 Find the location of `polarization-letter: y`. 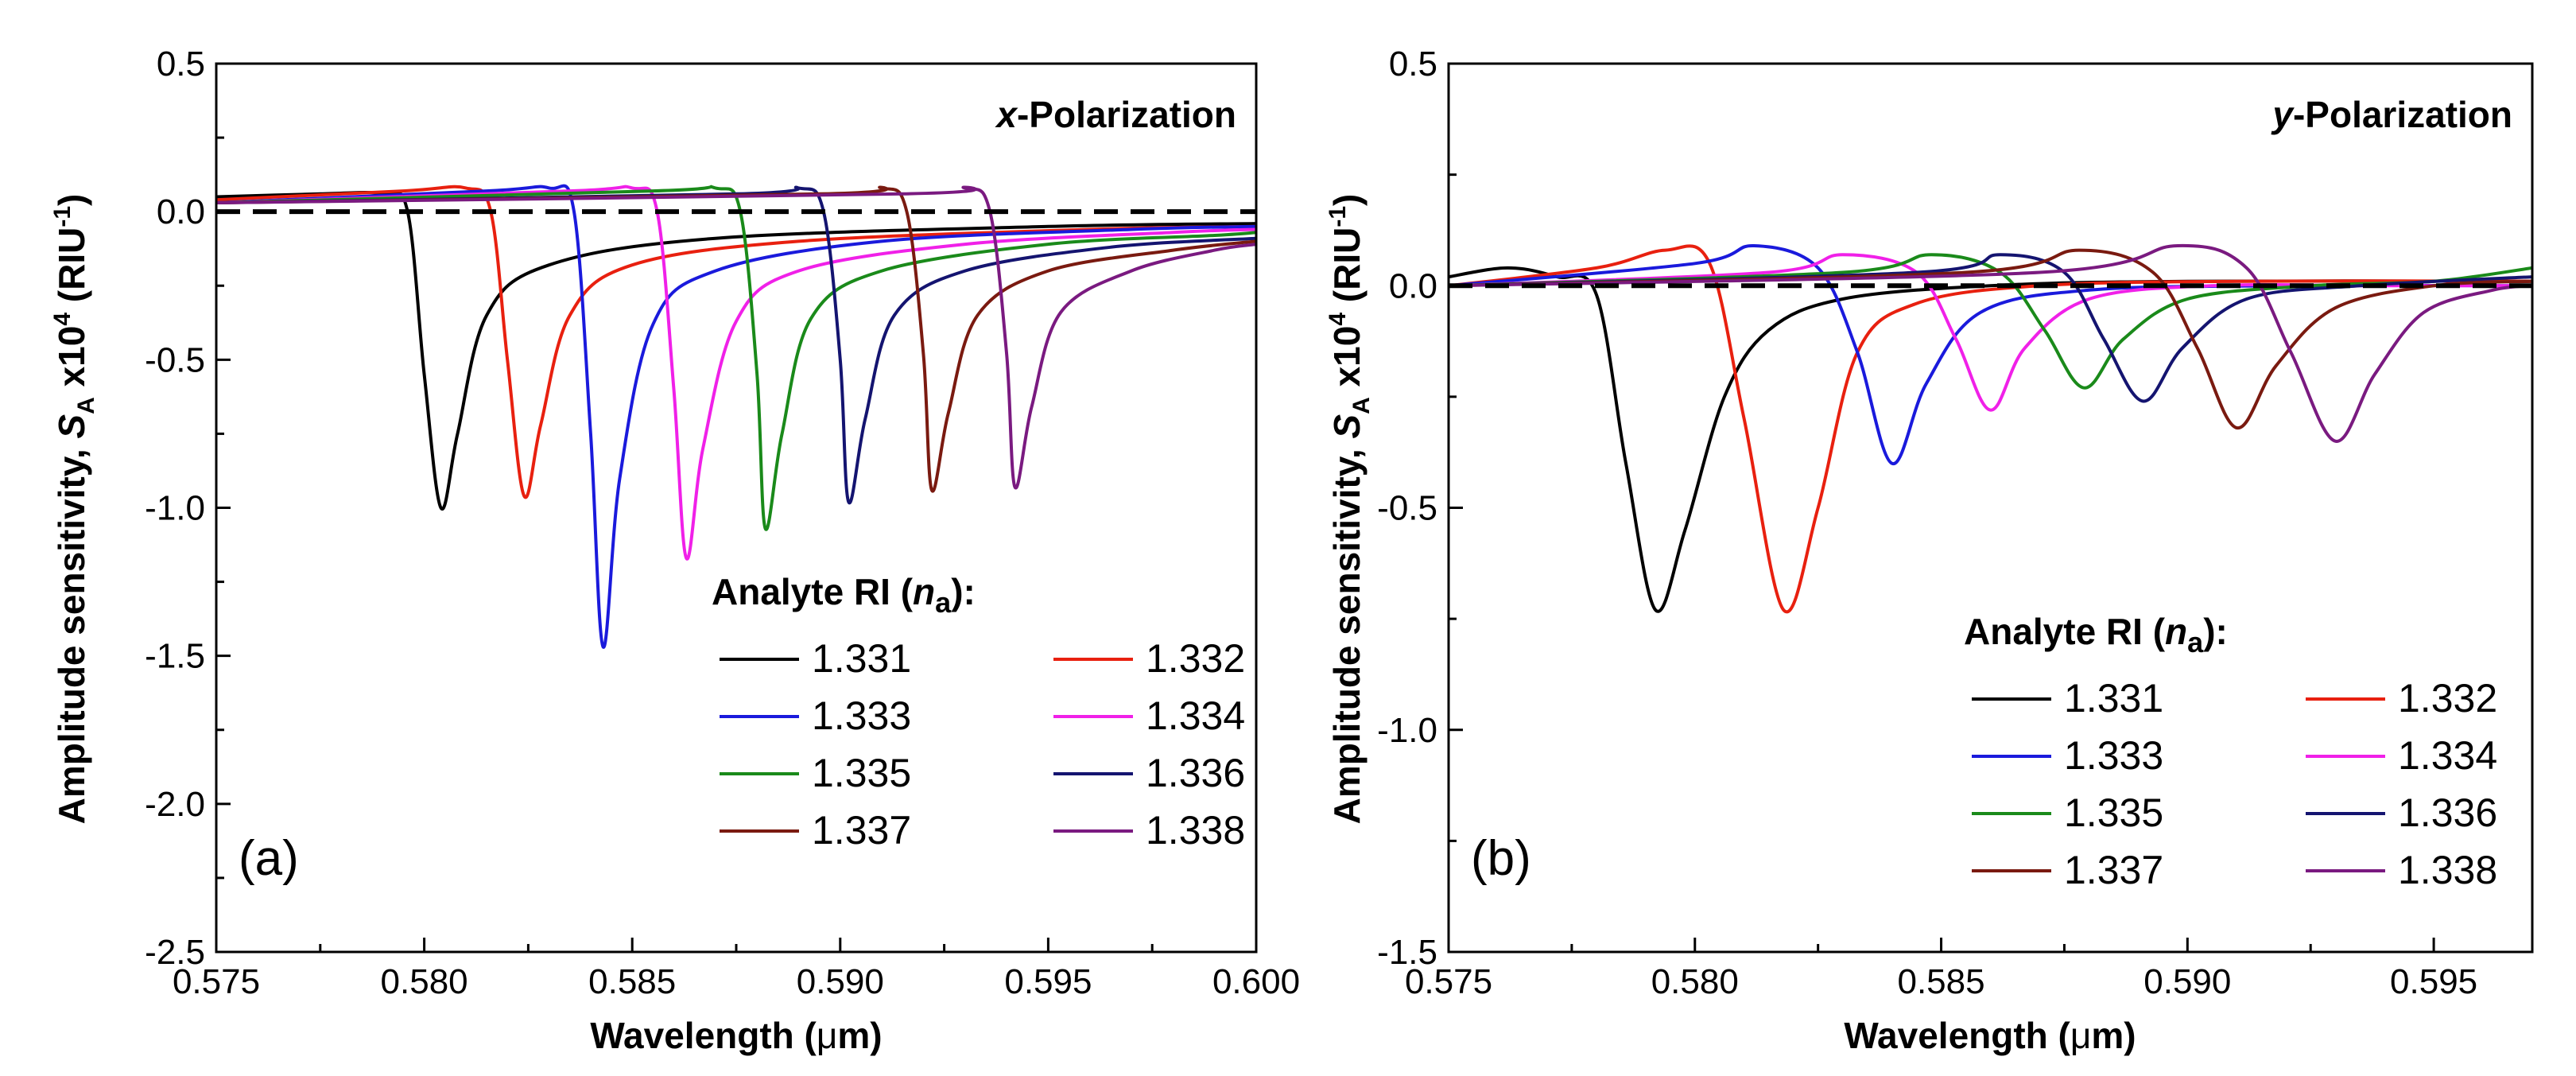

polarization-letter: y is located at coordinates (2283, 114).